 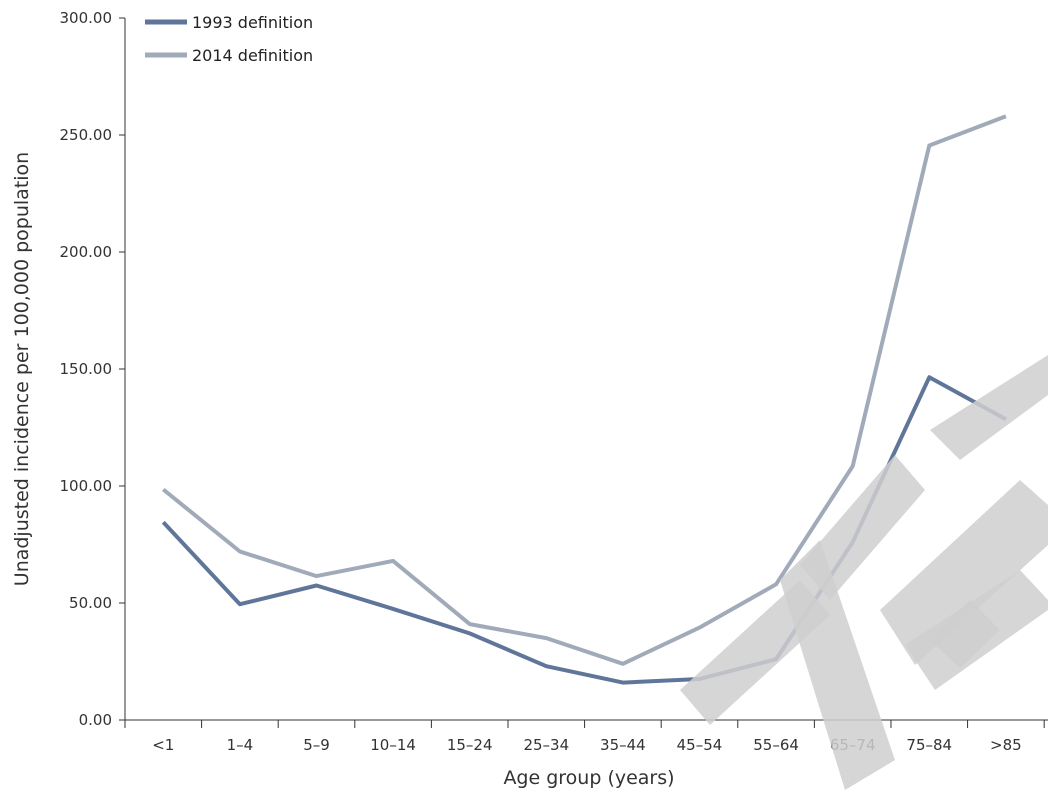 What do you see at coordinates (86, 18) in the screenshot?
I see `y-tick-label: 300.00` at bounding box center [86, 18].